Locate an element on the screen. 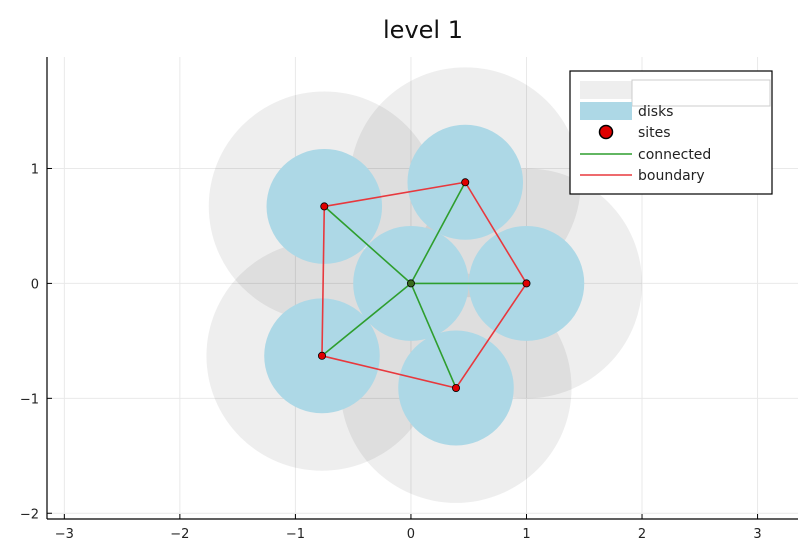 Image resolution: width=803 pixels, height=547 pixels. y-tick-label: −1 is located at coordinates (29, 399).